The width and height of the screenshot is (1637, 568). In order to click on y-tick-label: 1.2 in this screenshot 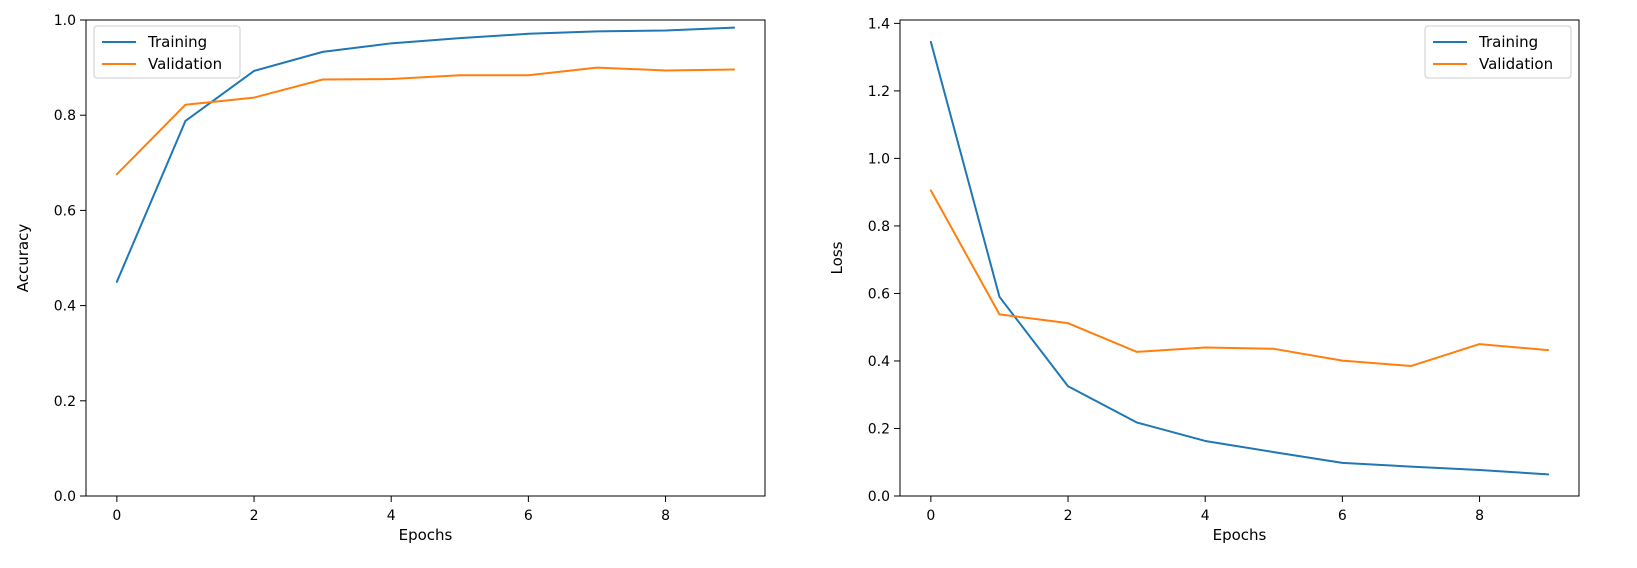, I will do `click(879, 92)`.